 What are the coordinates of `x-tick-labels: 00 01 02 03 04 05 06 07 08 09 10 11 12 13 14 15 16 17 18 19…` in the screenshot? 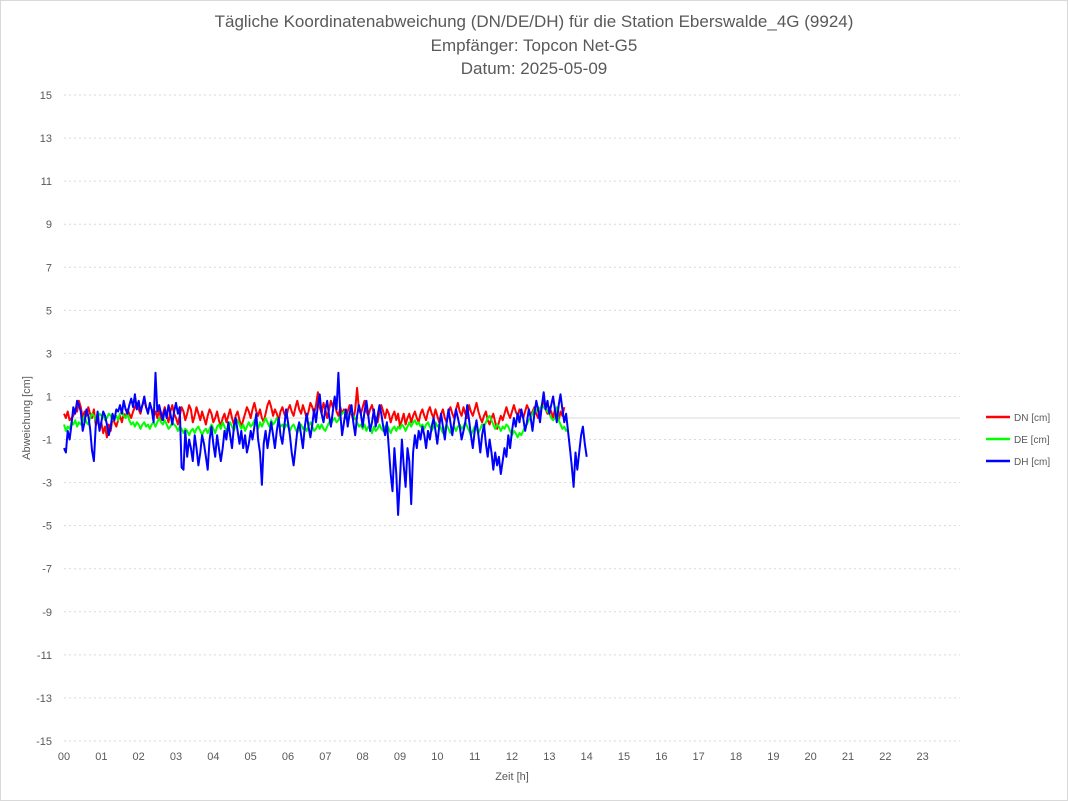 It's located at (493, 757).